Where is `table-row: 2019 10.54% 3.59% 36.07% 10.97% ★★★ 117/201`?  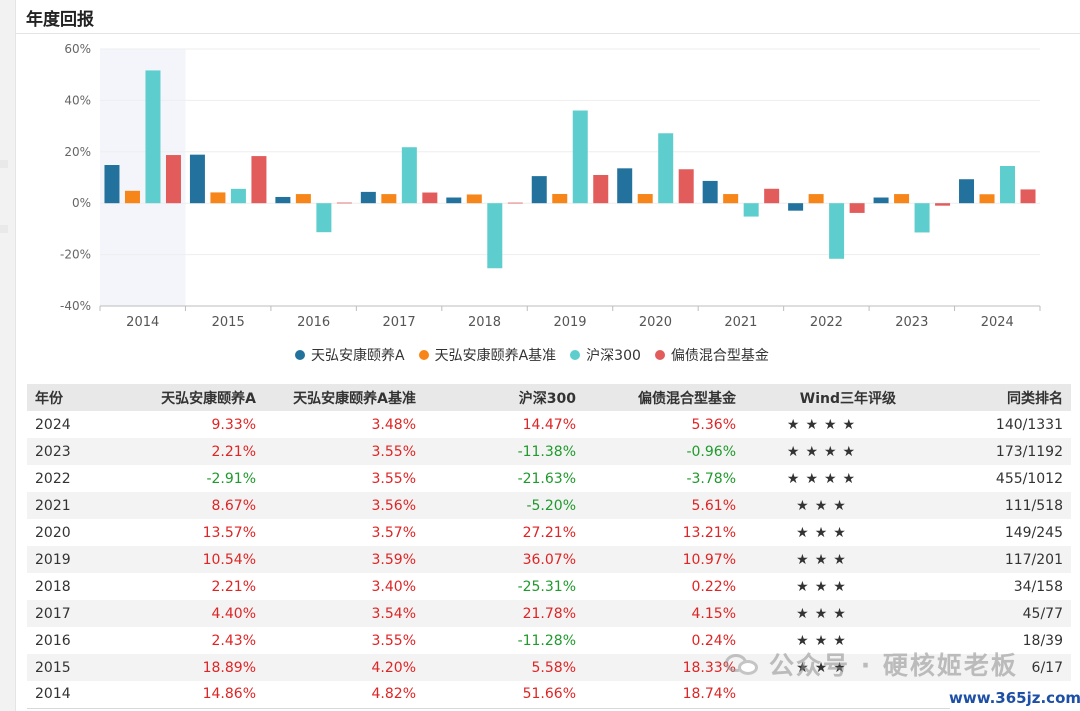
table-row: 2019 10.54% 3.59% 36.07% 10.97% ★★★ 117/201 is located at coordinates (549, 559).